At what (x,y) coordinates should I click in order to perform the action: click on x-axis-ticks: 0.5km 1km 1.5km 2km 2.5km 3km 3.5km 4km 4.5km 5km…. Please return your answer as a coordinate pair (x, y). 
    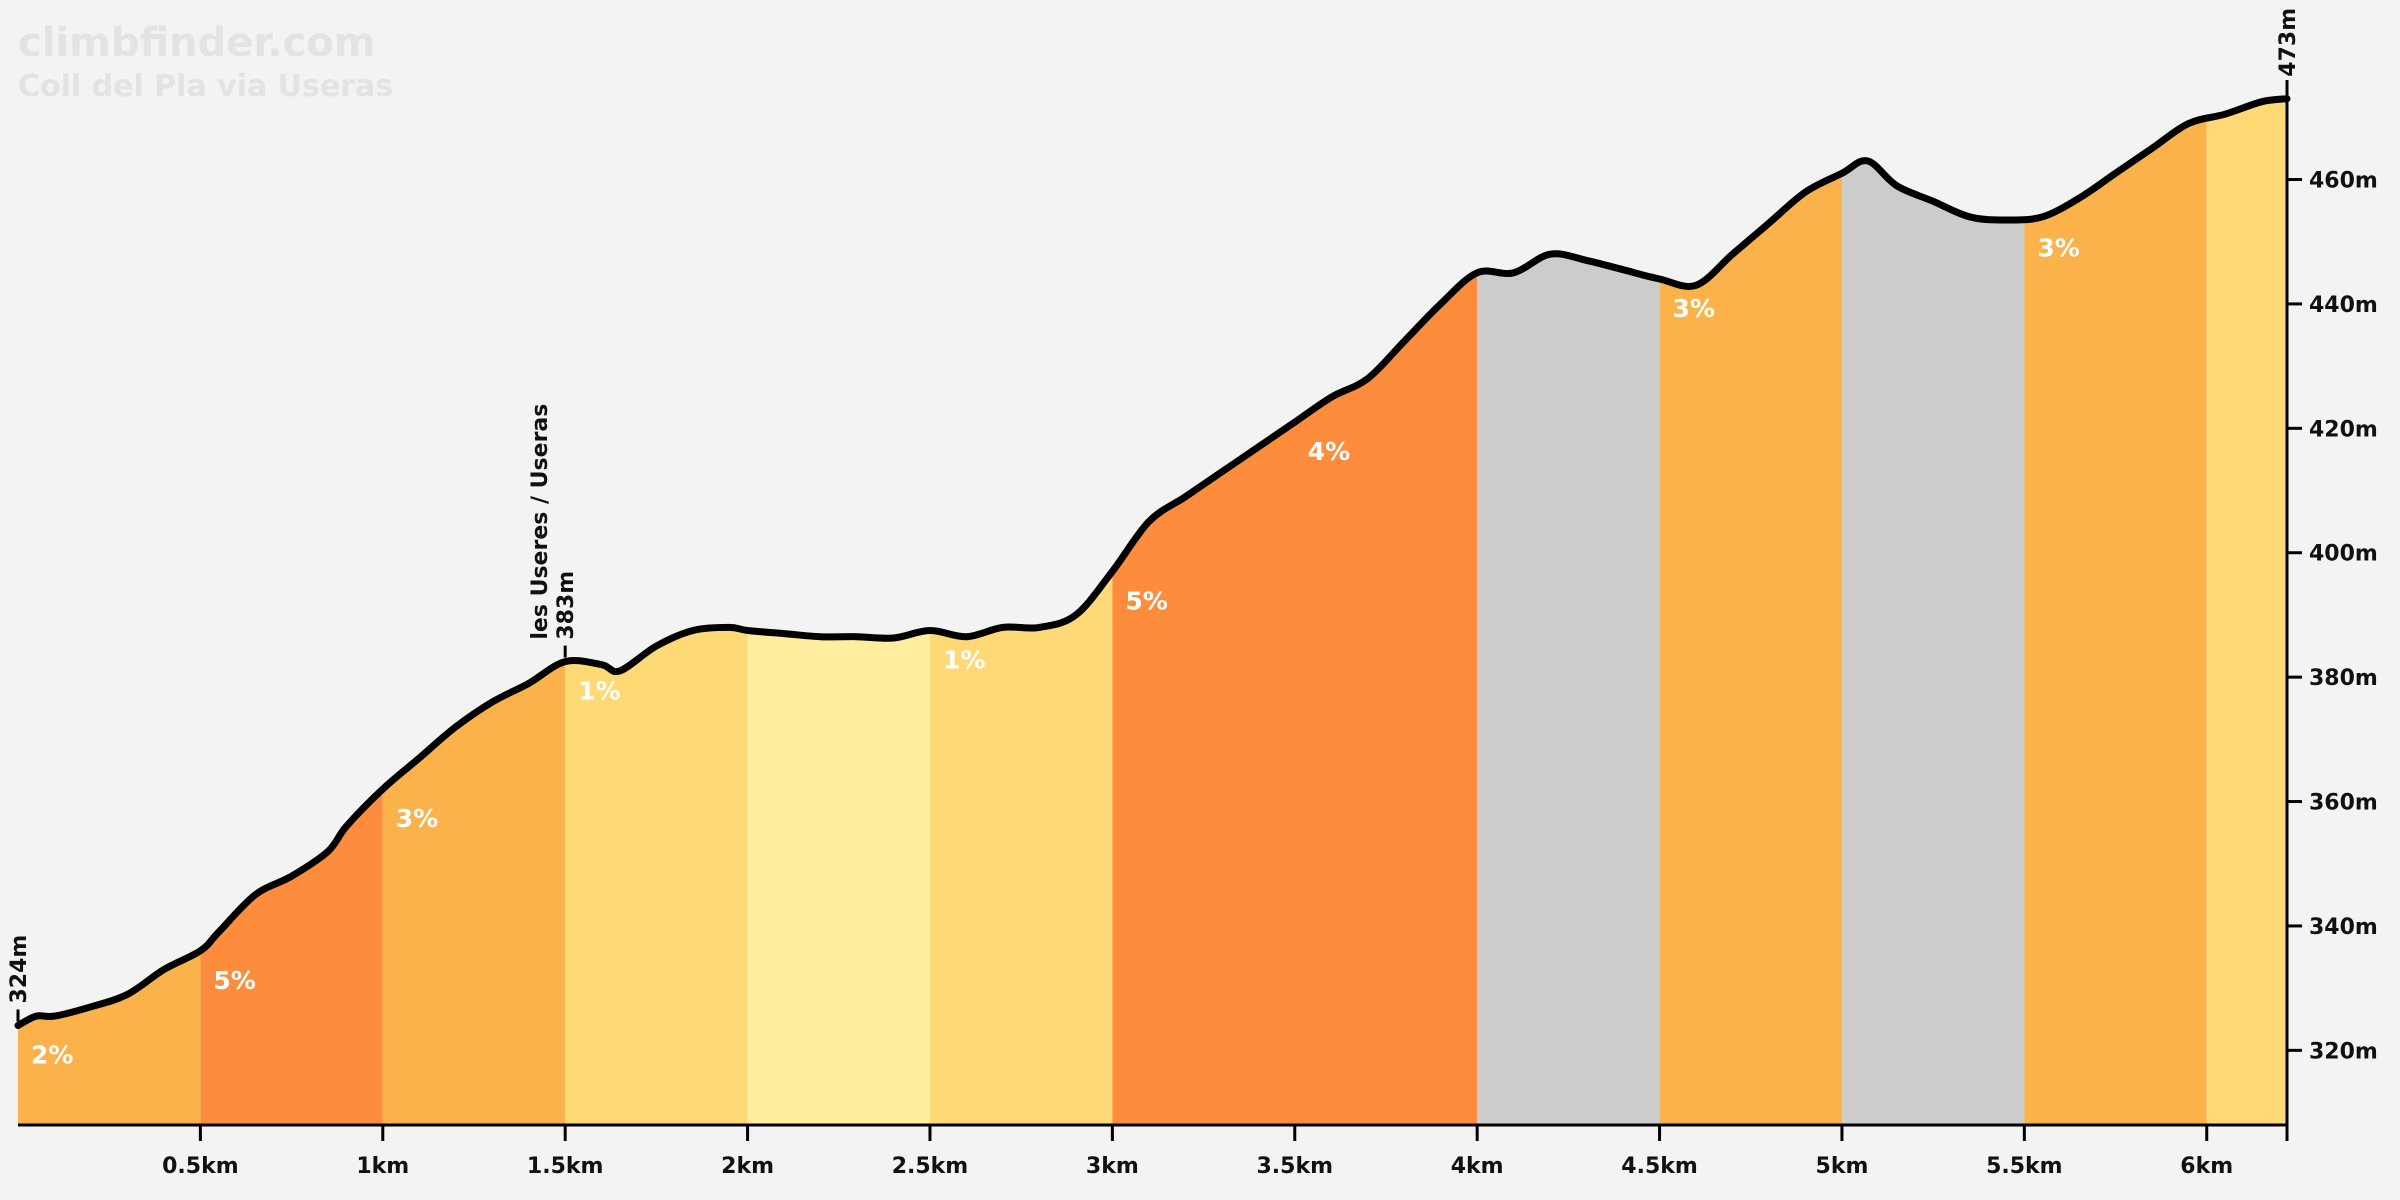
    Looking at the image, I should click on (1225, 1152).